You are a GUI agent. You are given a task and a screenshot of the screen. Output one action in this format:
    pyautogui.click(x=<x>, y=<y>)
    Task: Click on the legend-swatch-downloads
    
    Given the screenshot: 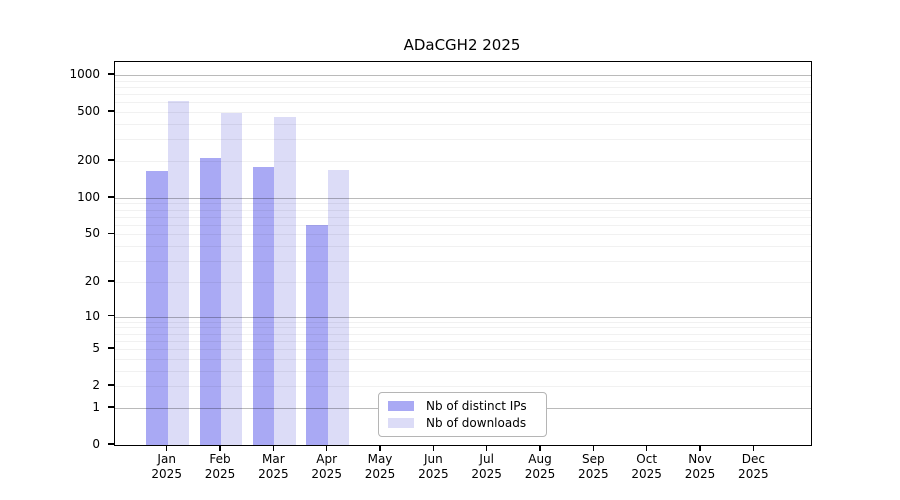 What is the action you would take?
    pyautogui.click(x=401, y=422)
    